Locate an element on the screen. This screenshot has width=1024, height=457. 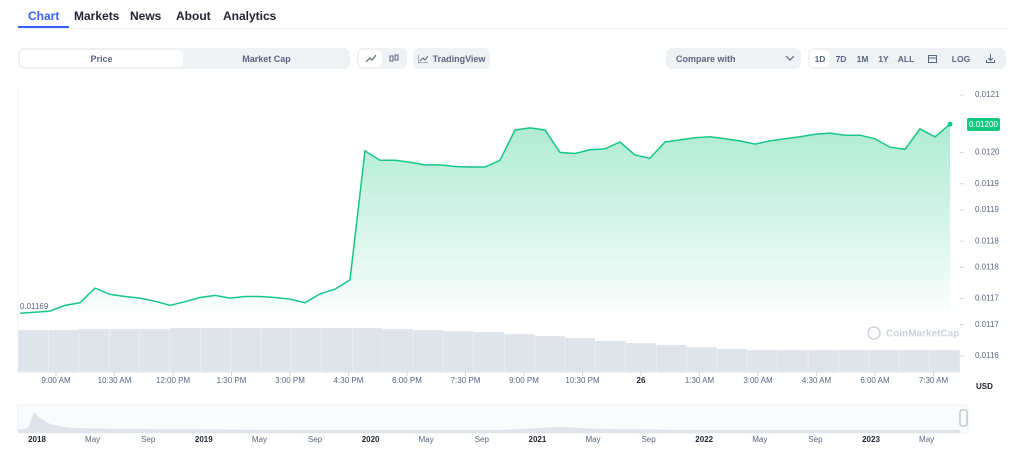
x-tick-label: 10:30 AM is located at coordinates (115, 380).